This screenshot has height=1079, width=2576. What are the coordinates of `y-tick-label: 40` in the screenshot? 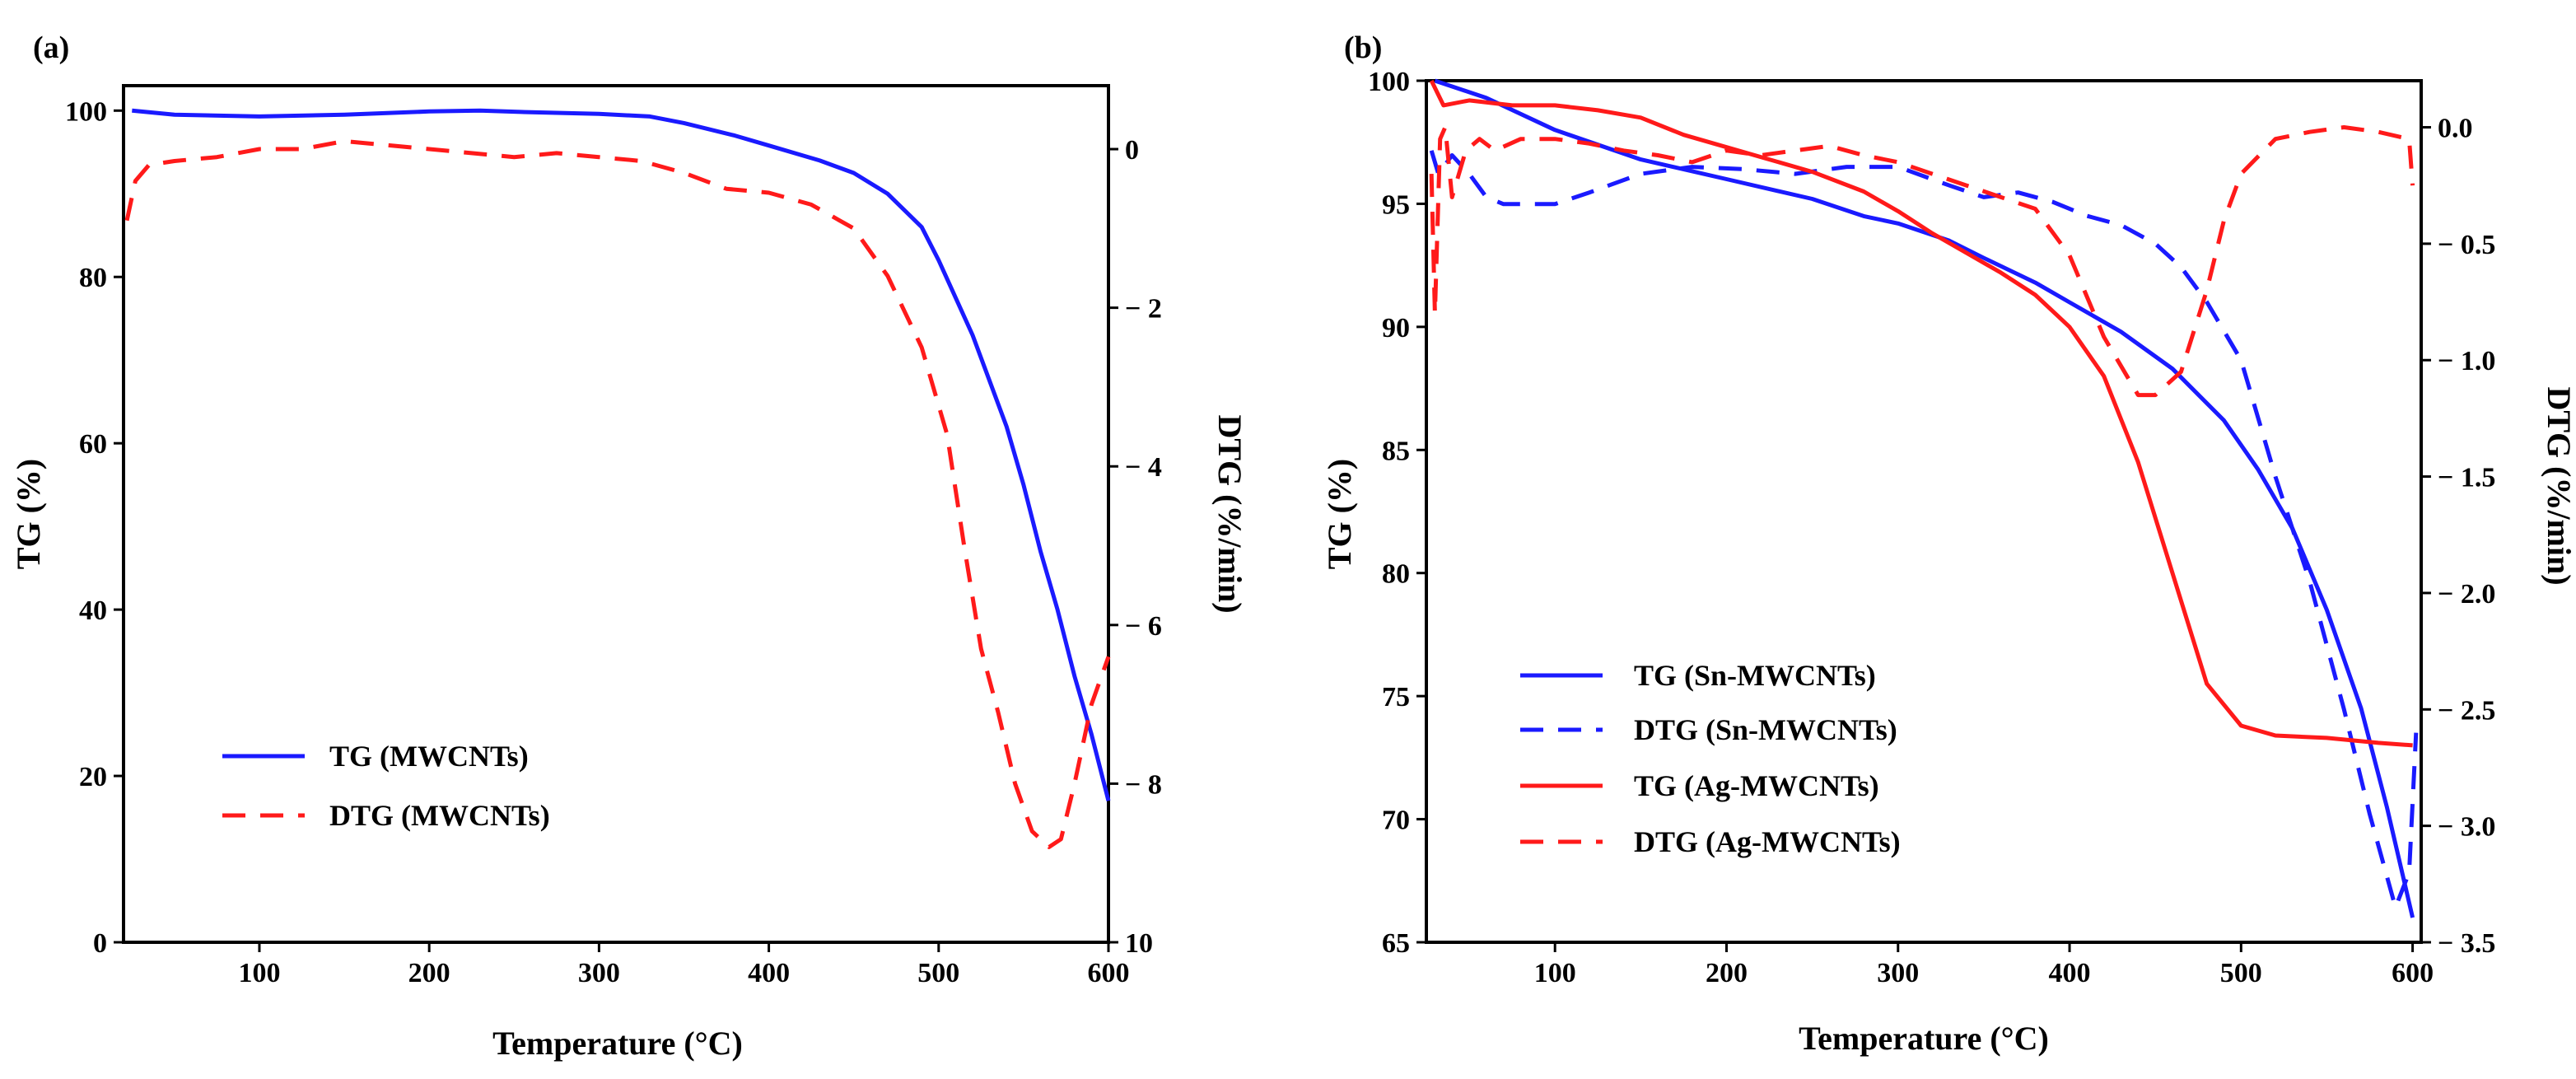 It's located at (93, 611).